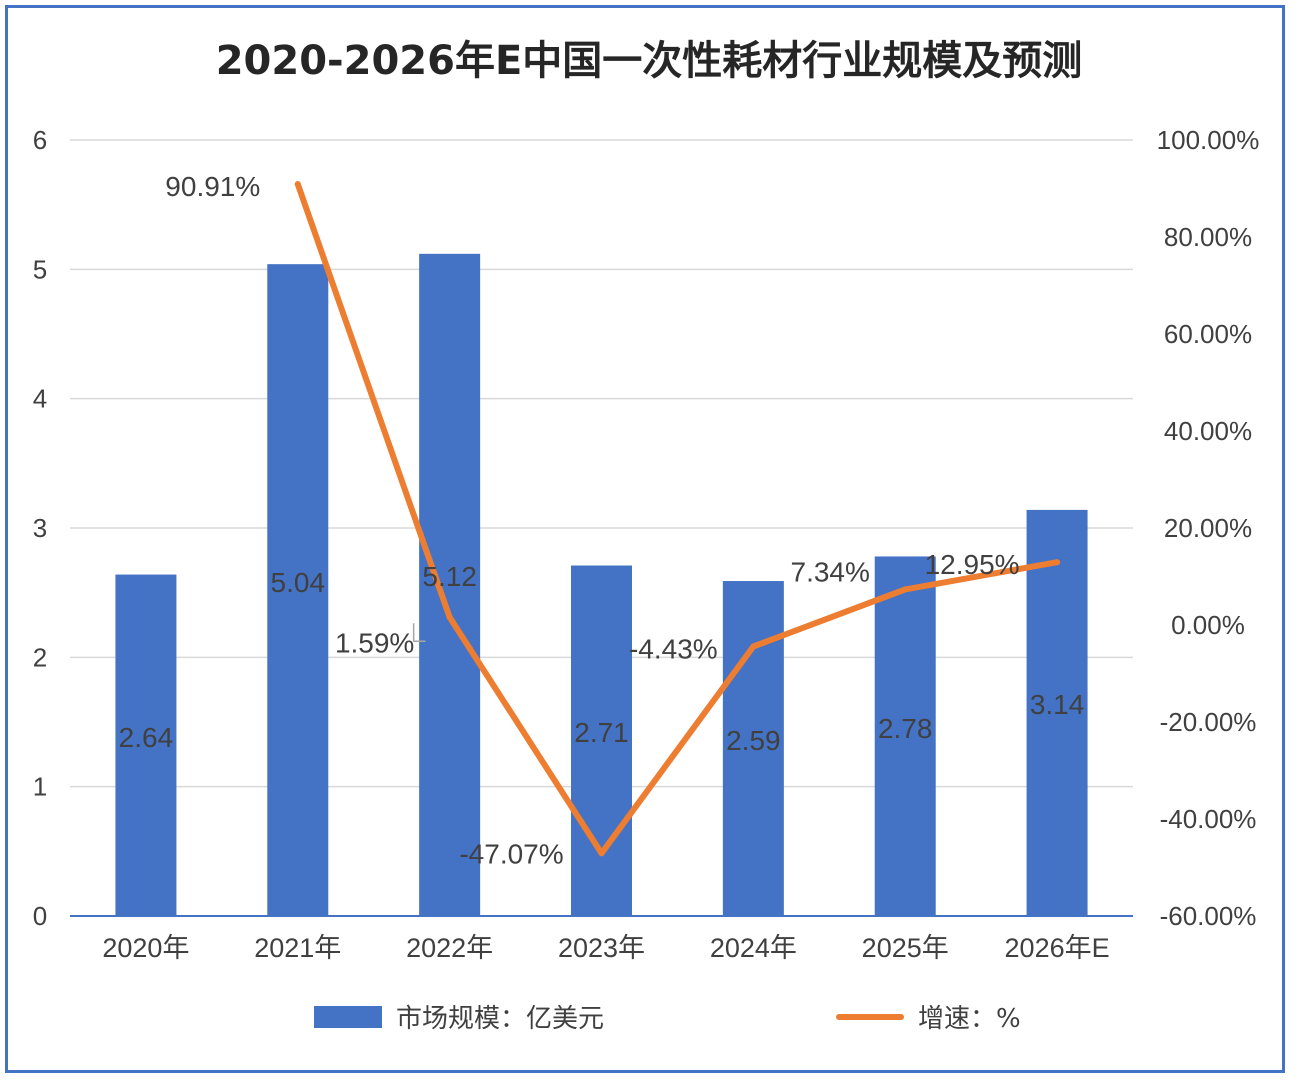  Describe the element at coordinates (511, 853) in the screenshot. I see `growth-value-label: -47.07%` at that location.